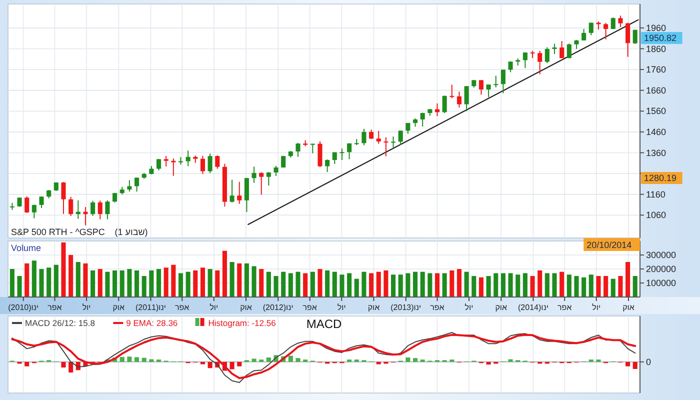 This screenshot has width=700, height=400. Describe the element at coordinates (278, 307) in the screenshot. I see `x-tick-label: (2012)ינו` at that location.